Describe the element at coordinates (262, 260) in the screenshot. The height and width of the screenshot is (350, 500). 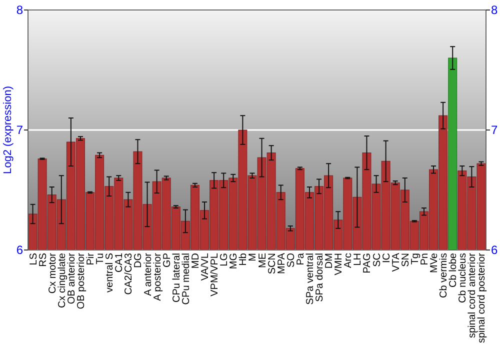
I see `x-tick-label: ME` at that location.